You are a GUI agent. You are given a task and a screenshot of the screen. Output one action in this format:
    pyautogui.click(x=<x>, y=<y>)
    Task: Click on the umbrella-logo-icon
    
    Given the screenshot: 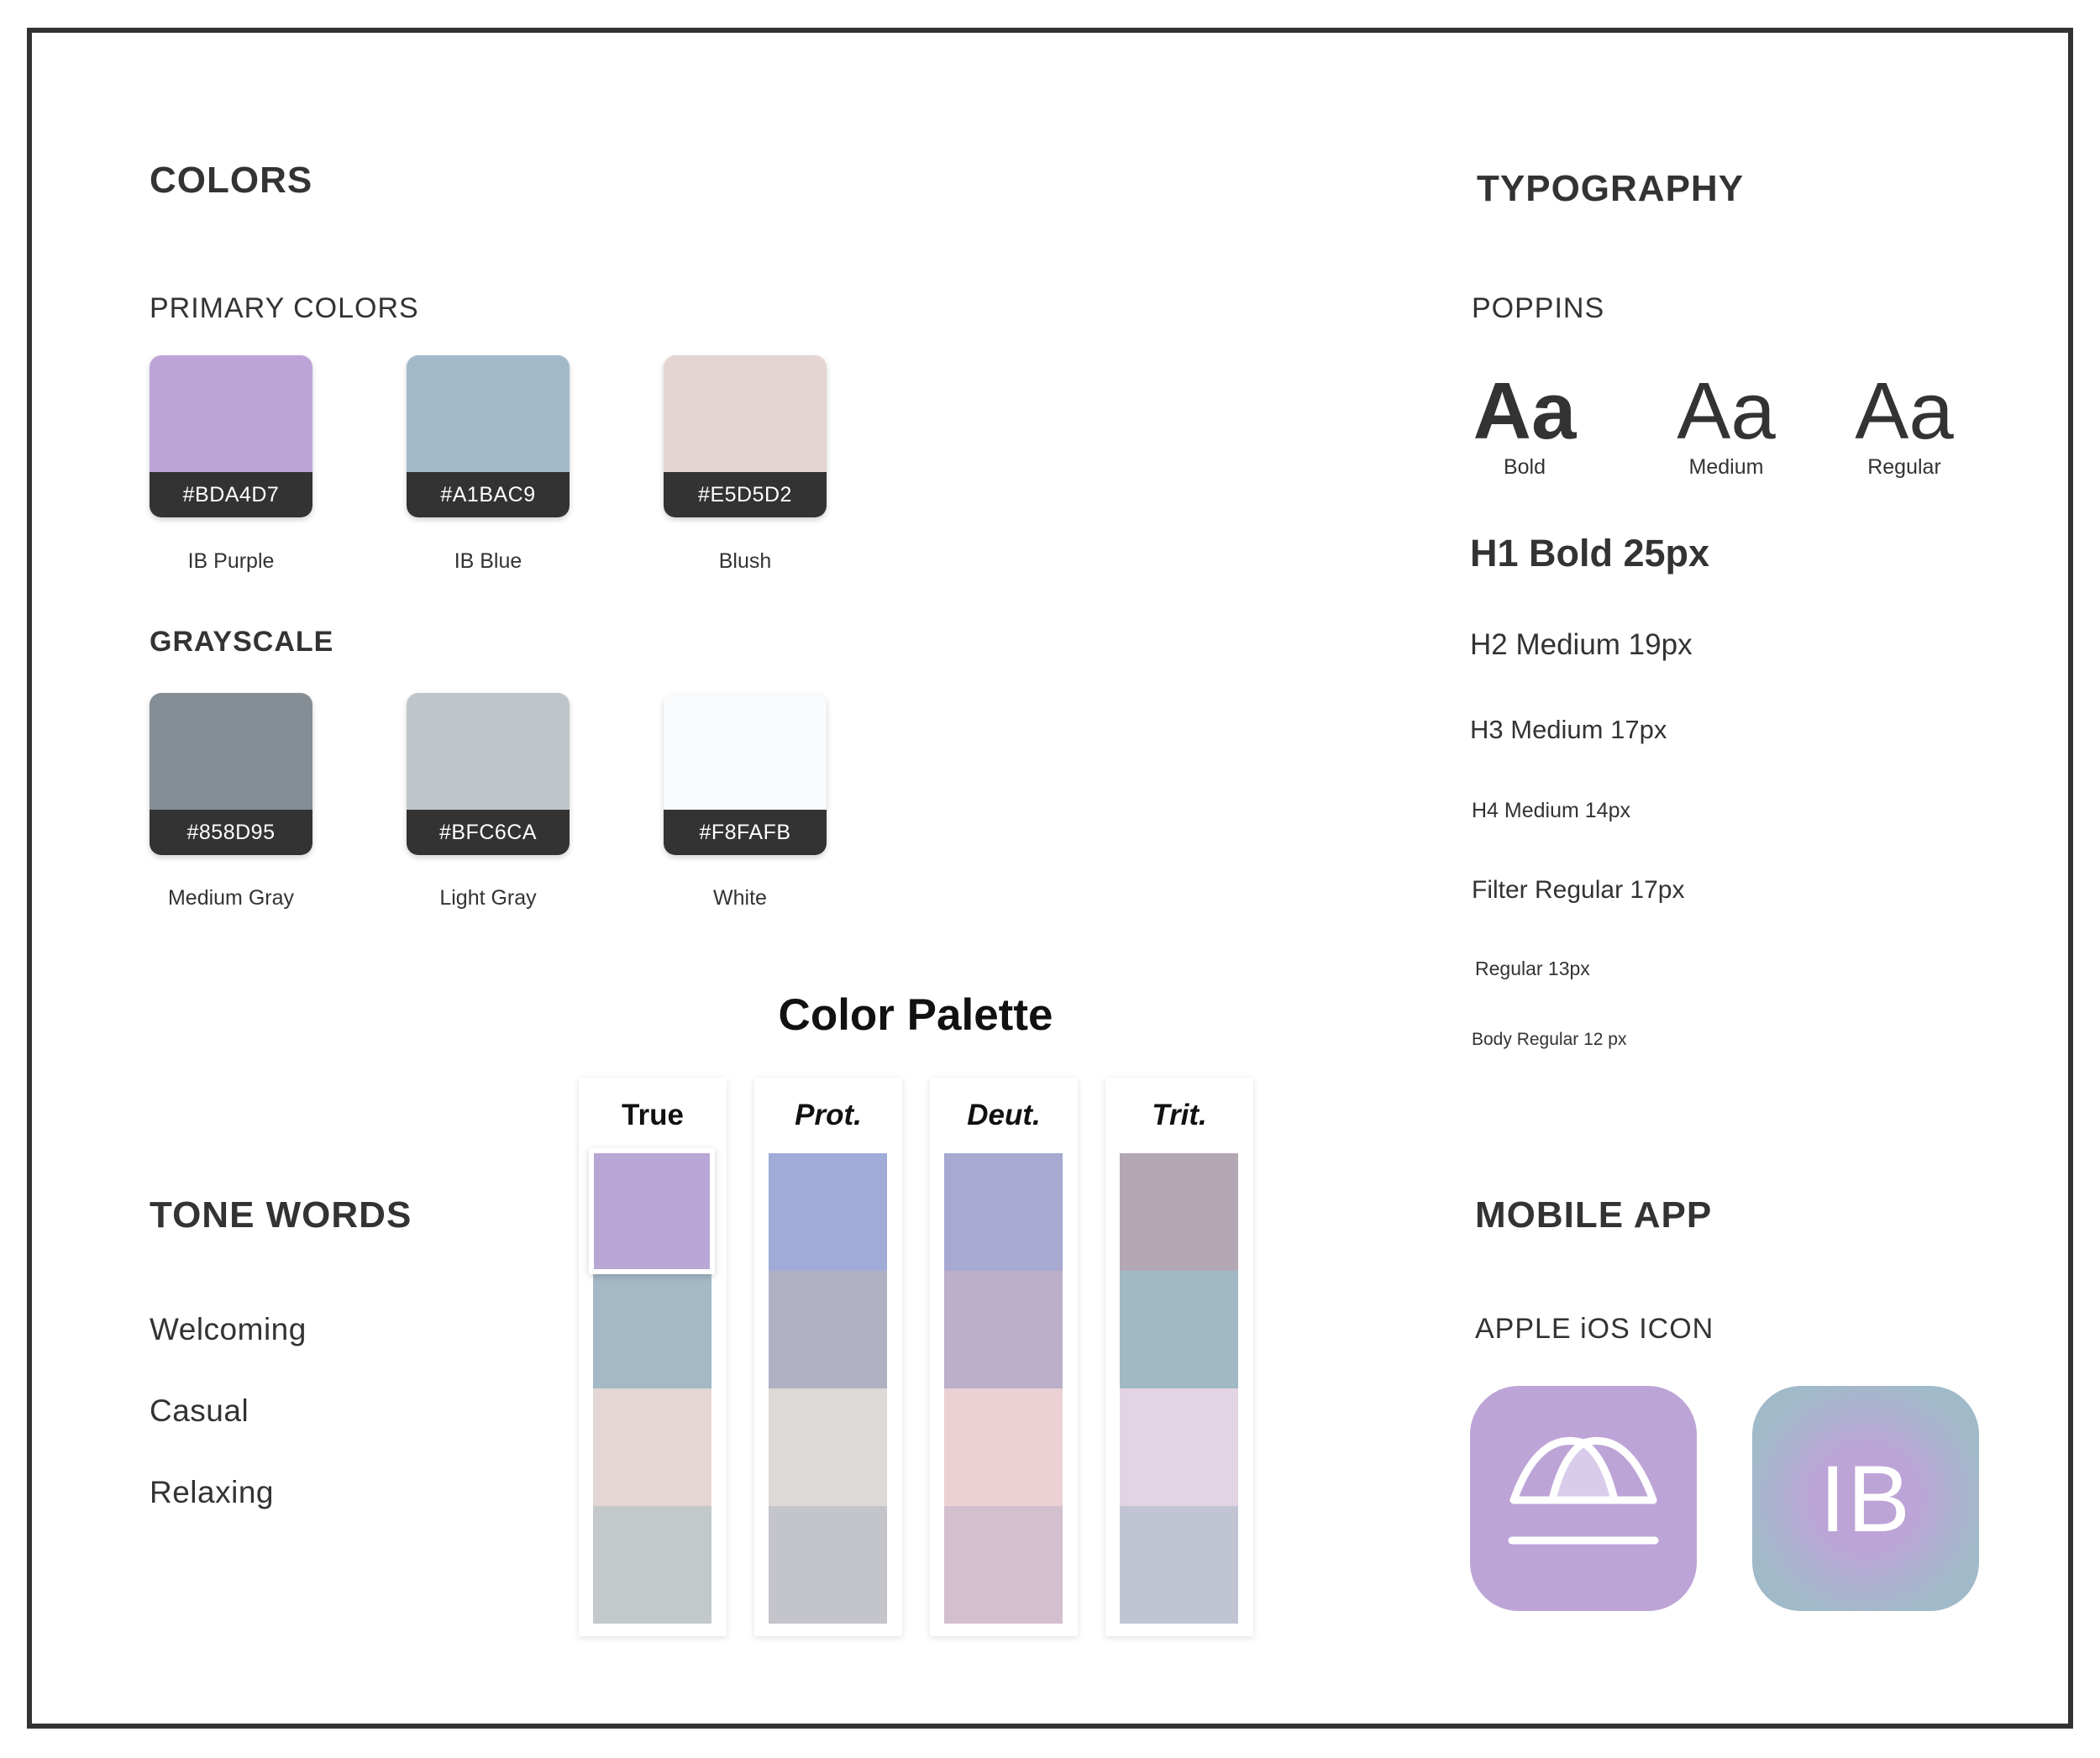 What is the action you would take?
    pyautogui.click(x=1583, y=1490)
    